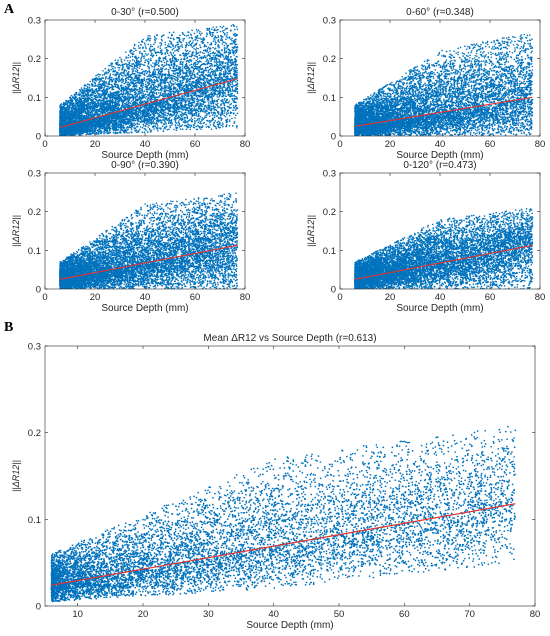 Image resolution: width=550 pixels, height=636 pixels. What do you see at coordinates (9, 10) in the screenshot?
I see `panel-label-a: A` at bounding box center [9, 10].